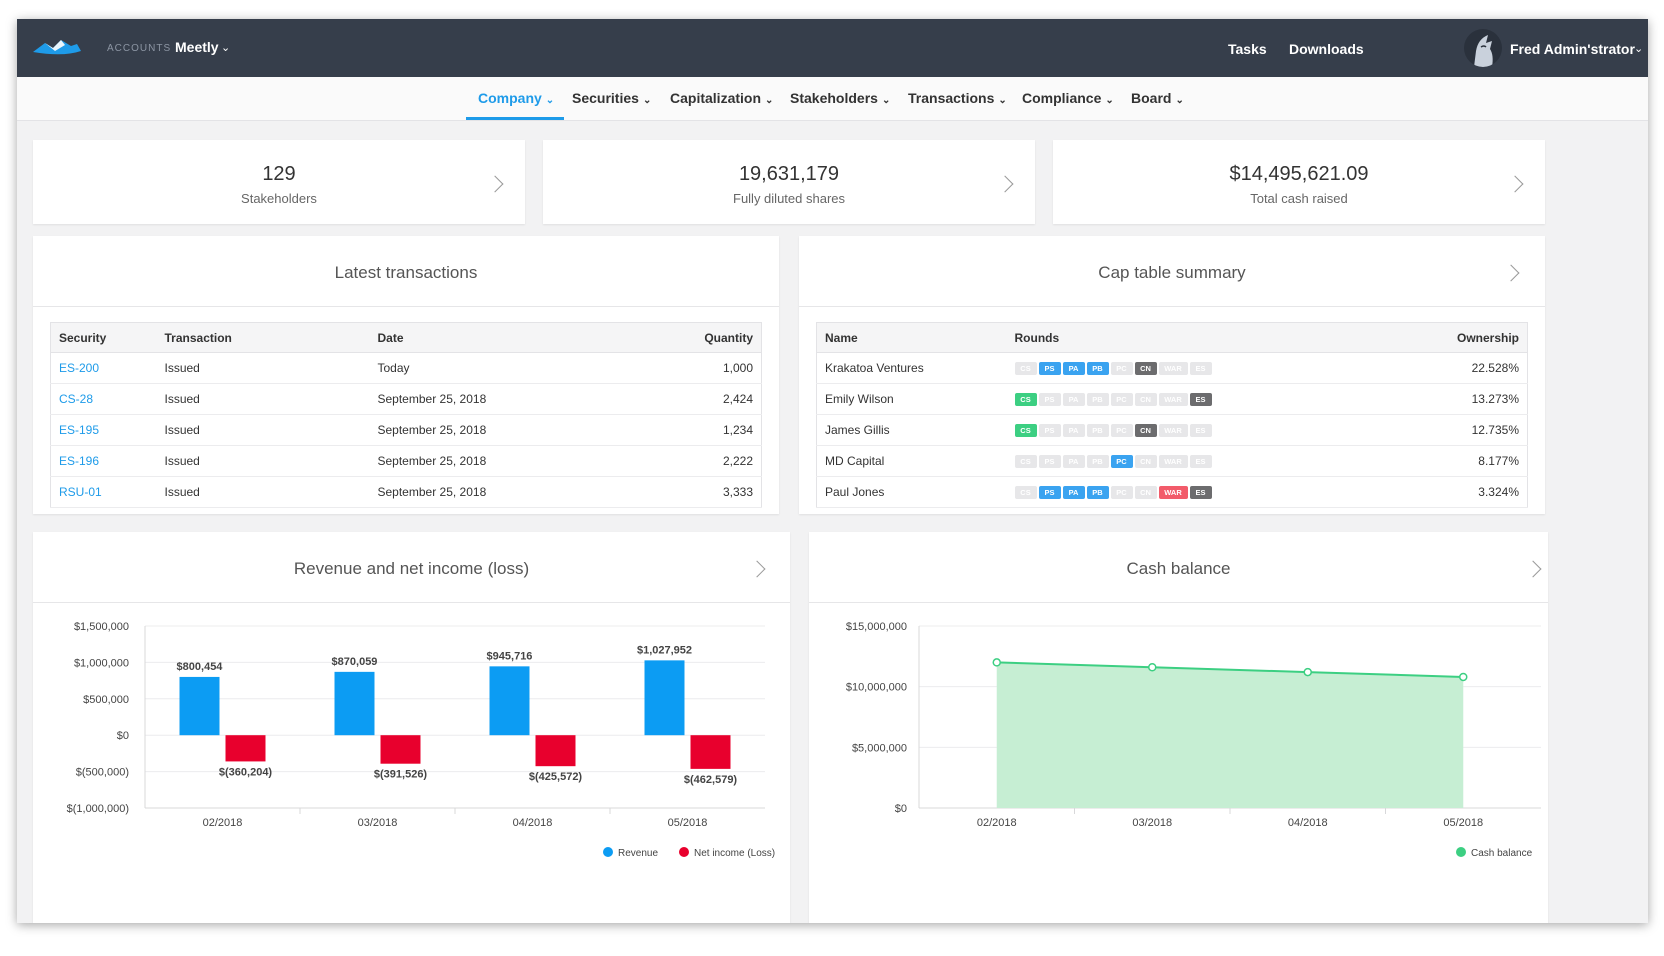  Describe the element at coordinates (411, 568) in the screenshot. I see `panel-title: Revenue and net income (loss)` at that location.